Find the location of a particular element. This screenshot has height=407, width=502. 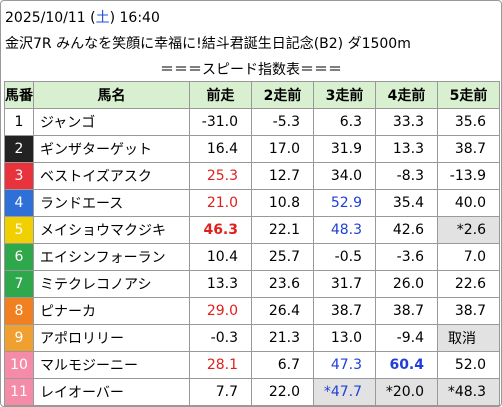

index-value: 46.3 is located at coordinates (220, 230).